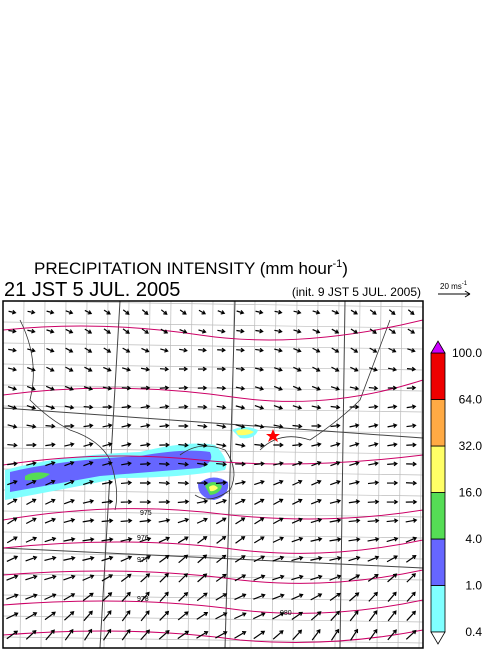 This screenshot has width=500, height=650. What do you see at coordinates (473, 586) in the screenshot?
I see `colorbar-label: 1.0` at bounding box center [473, 586].